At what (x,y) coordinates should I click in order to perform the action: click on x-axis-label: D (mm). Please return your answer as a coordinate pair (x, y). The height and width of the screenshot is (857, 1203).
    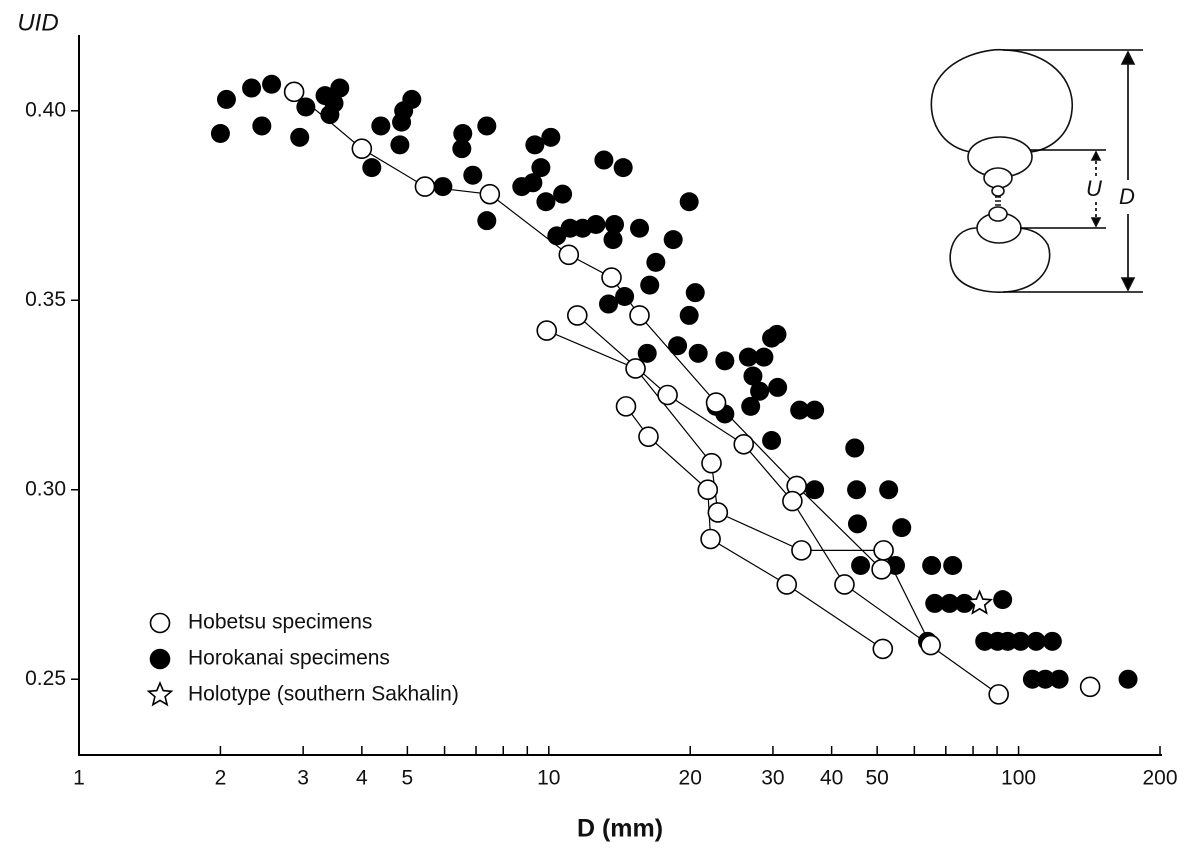
    Looking at the image, I should click on (620, 829).